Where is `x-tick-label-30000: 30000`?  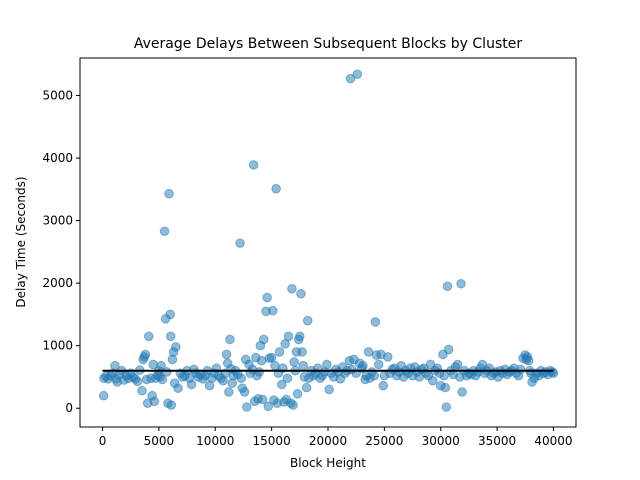
x-tick-label-30000: 30000 is located at coordinates (441, 441).